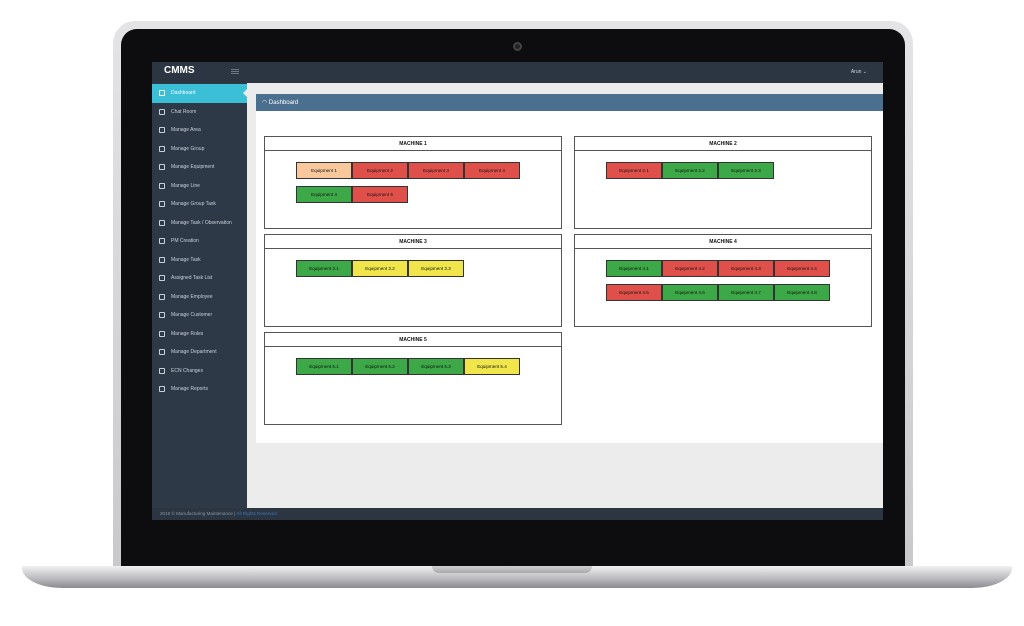 Image resolution: width=1024 pixels, height=626 pixels. What do you see at coordinates (186, 130) in the screenshot?
I see `sidebar-label: Manage Area` at bounding box center [186, 130].